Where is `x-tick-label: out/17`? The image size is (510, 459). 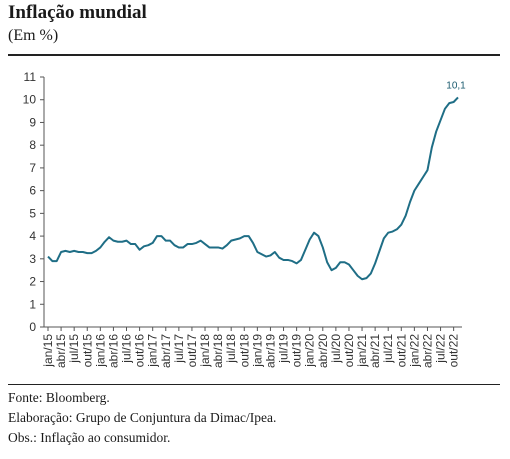 x-tick-label: out/17 is located at coordinates (192, 351).